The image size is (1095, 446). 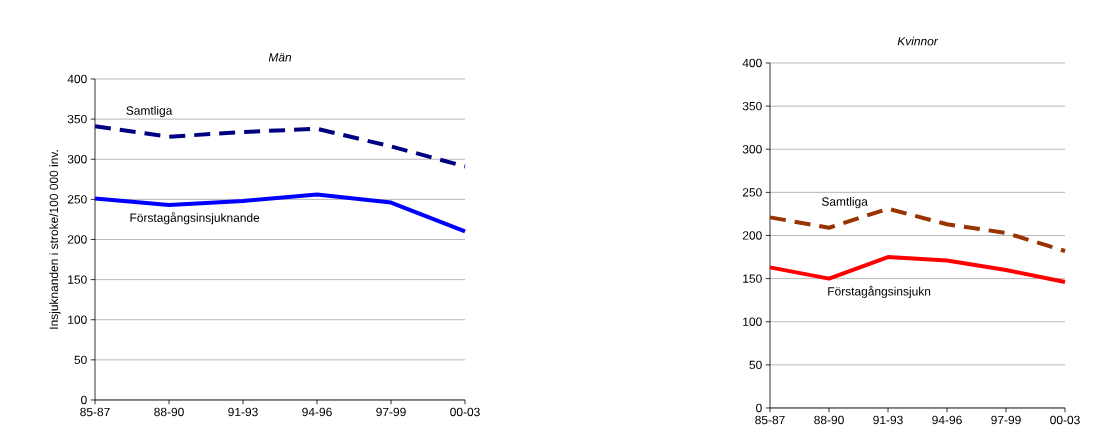 What do you see at coordinates (280, 57) in the screenshot?
I see `chart-title: Män` at bounding box center [280, 57].